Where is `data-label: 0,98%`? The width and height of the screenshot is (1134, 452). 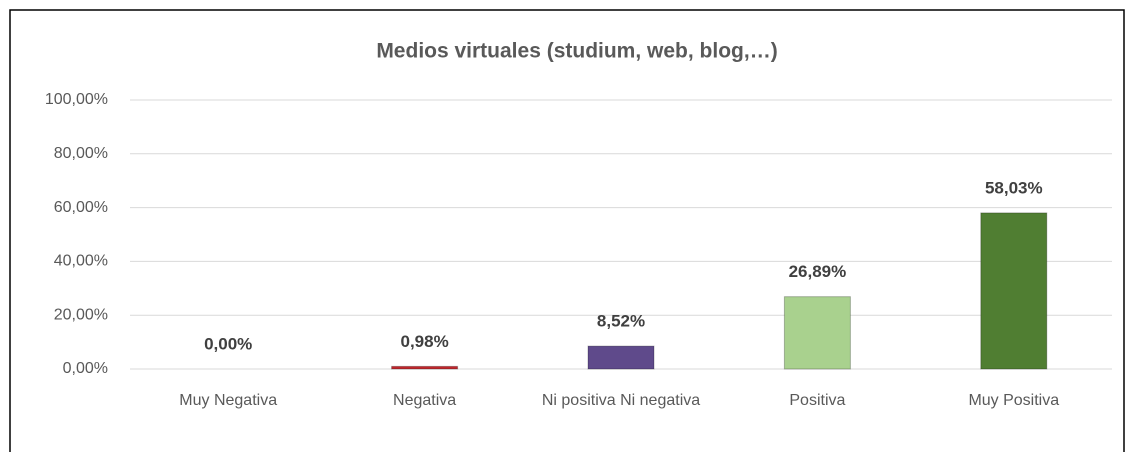 data-label: 0,98% is located at coordinates (424, 341).